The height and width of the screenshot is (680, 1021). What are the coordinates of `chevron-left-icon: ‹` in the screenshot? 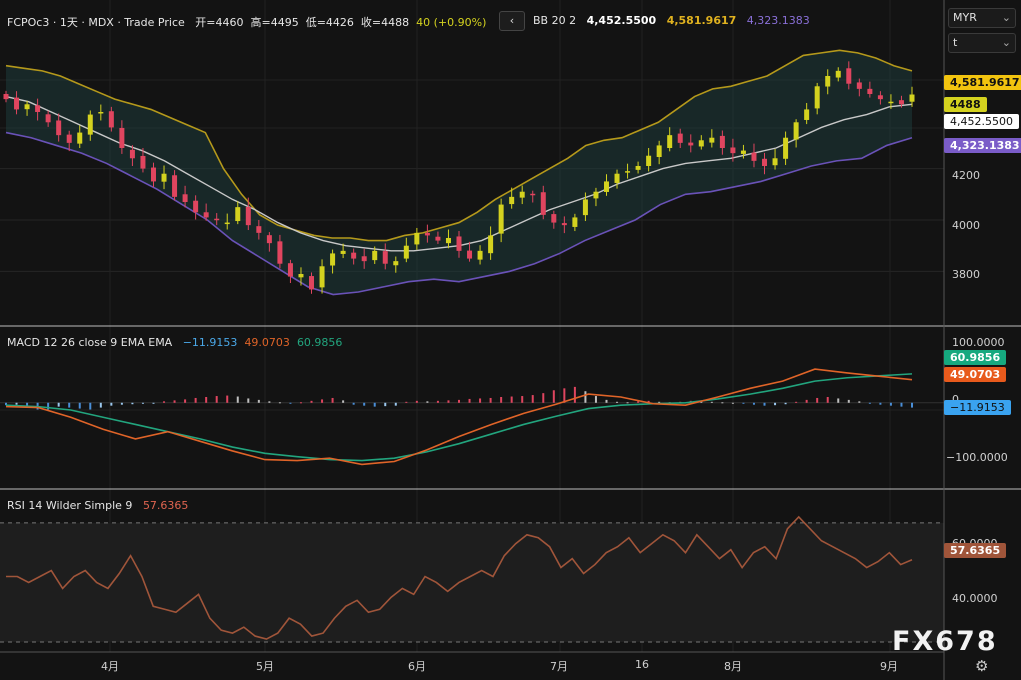 It's located at (512, 20).